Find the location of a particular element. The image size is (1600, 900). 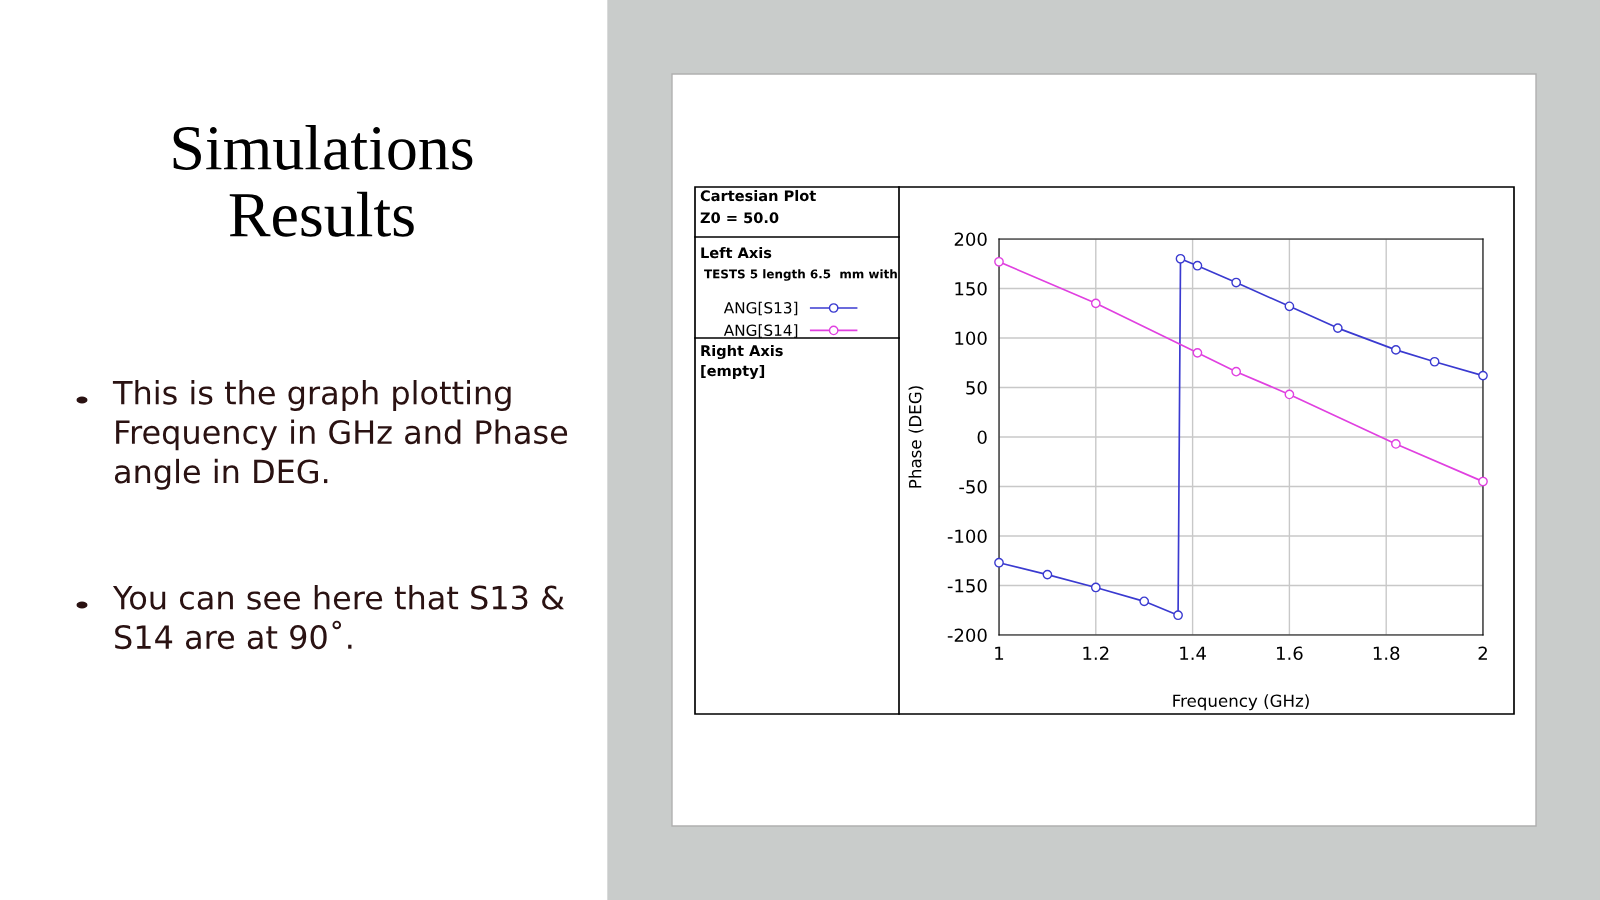

text: This is the graph plotting Frequency in GHz and Phase angle in DEG. is located at coordinates (340, 435).